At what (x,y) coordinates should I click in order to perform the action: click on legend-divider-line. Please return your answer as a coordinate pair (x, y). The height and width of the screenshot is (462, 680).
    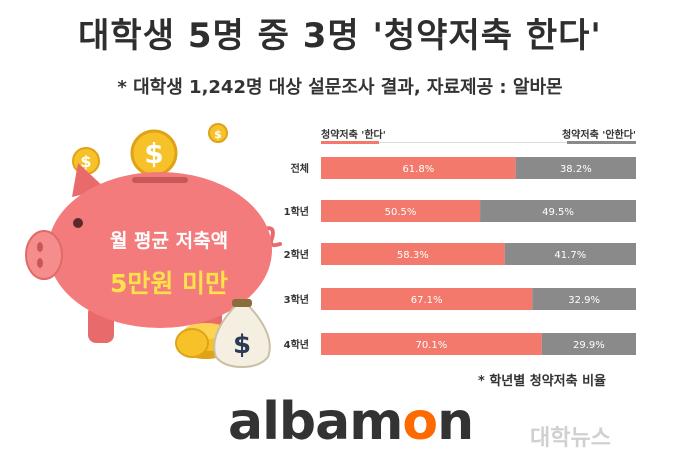
    Looking at the image, I should click on (473, 142).